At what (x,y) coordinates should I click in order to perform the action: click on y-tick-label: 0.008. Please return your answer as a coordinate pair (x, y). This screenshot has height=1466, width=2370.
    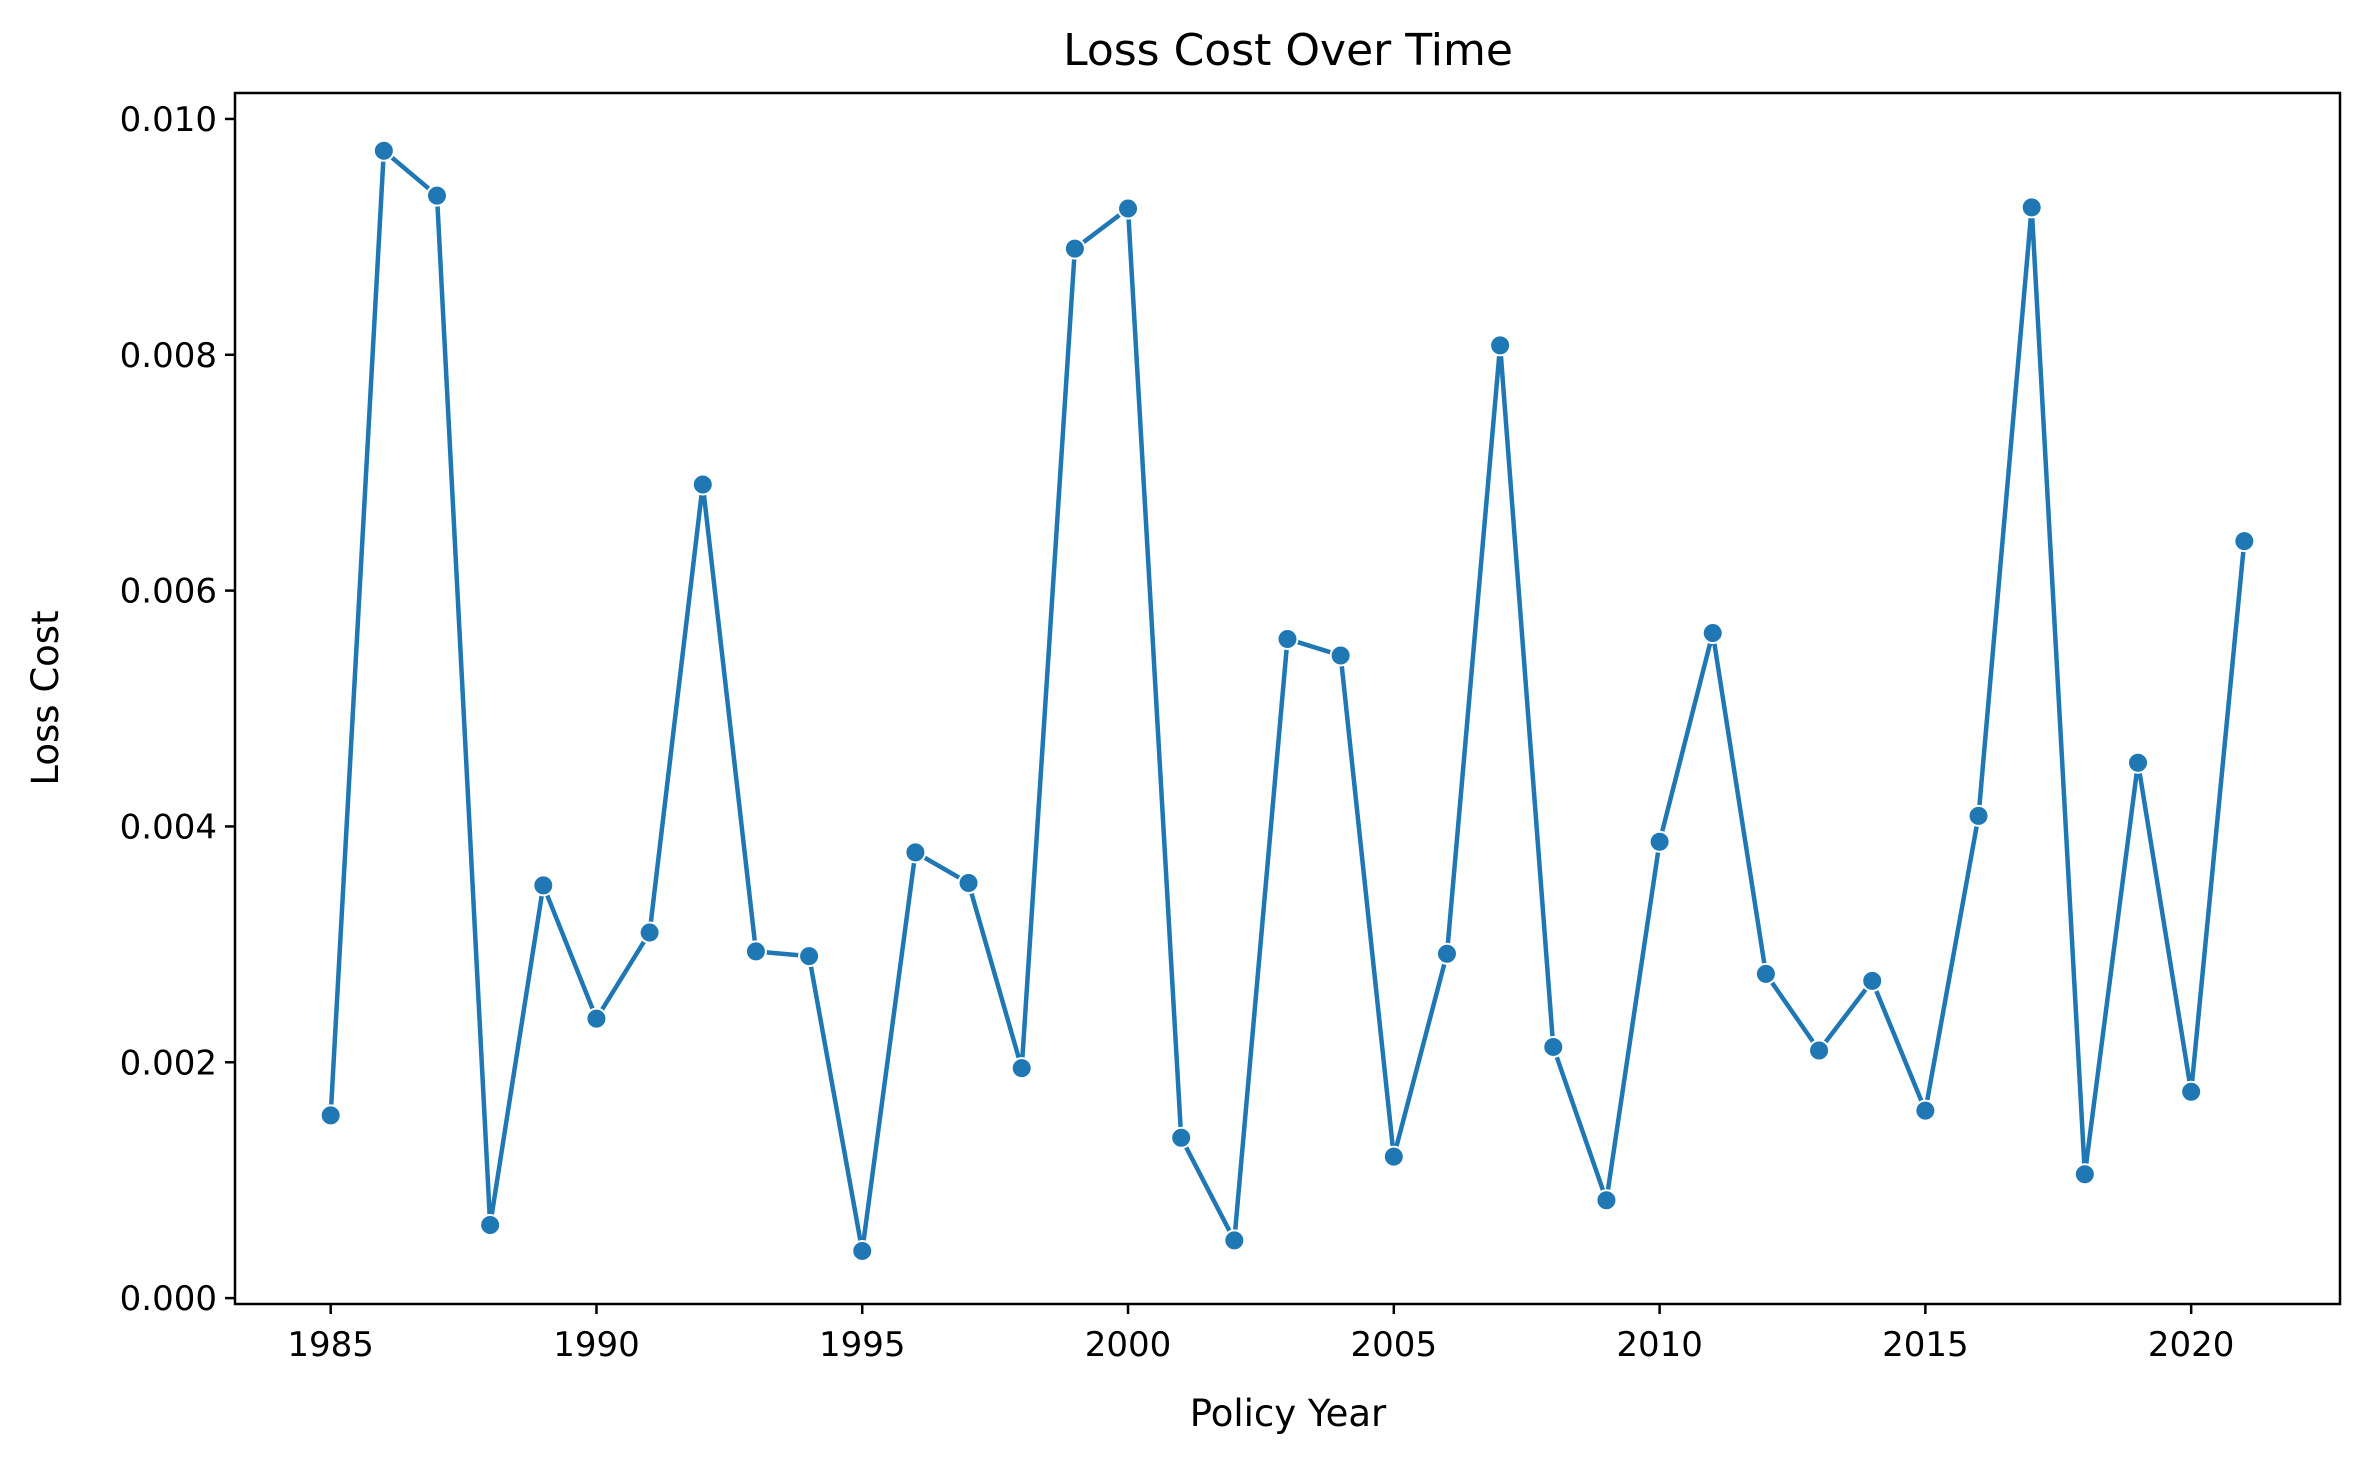
    Looking at the image, I should click on (168, 356).